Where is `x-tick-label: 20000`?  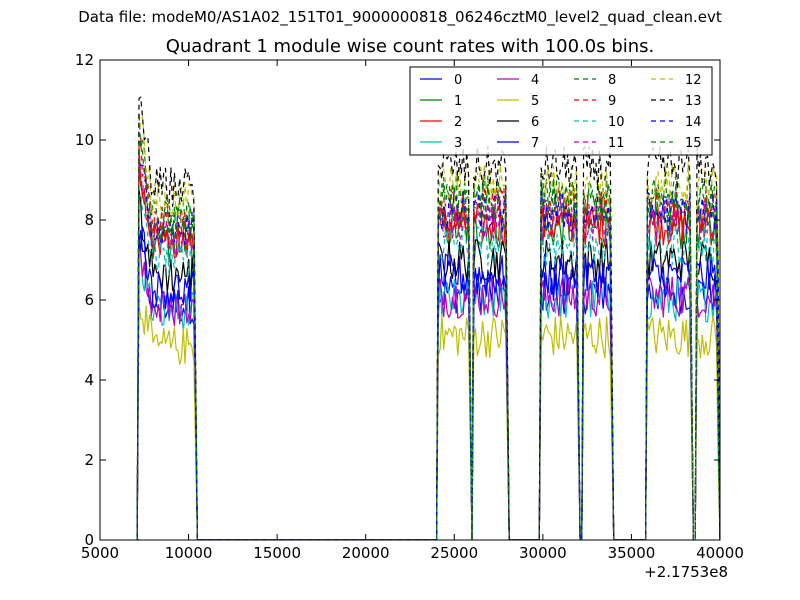
x-tick-label: 20000 is located at coordinates (366, 553).